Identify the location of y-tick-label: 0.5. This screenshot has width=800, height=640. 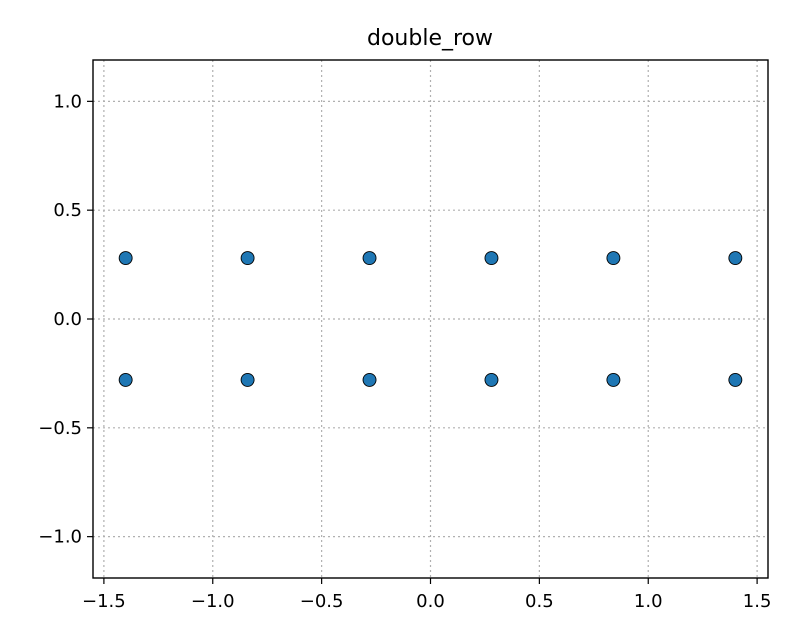
(67, 210).